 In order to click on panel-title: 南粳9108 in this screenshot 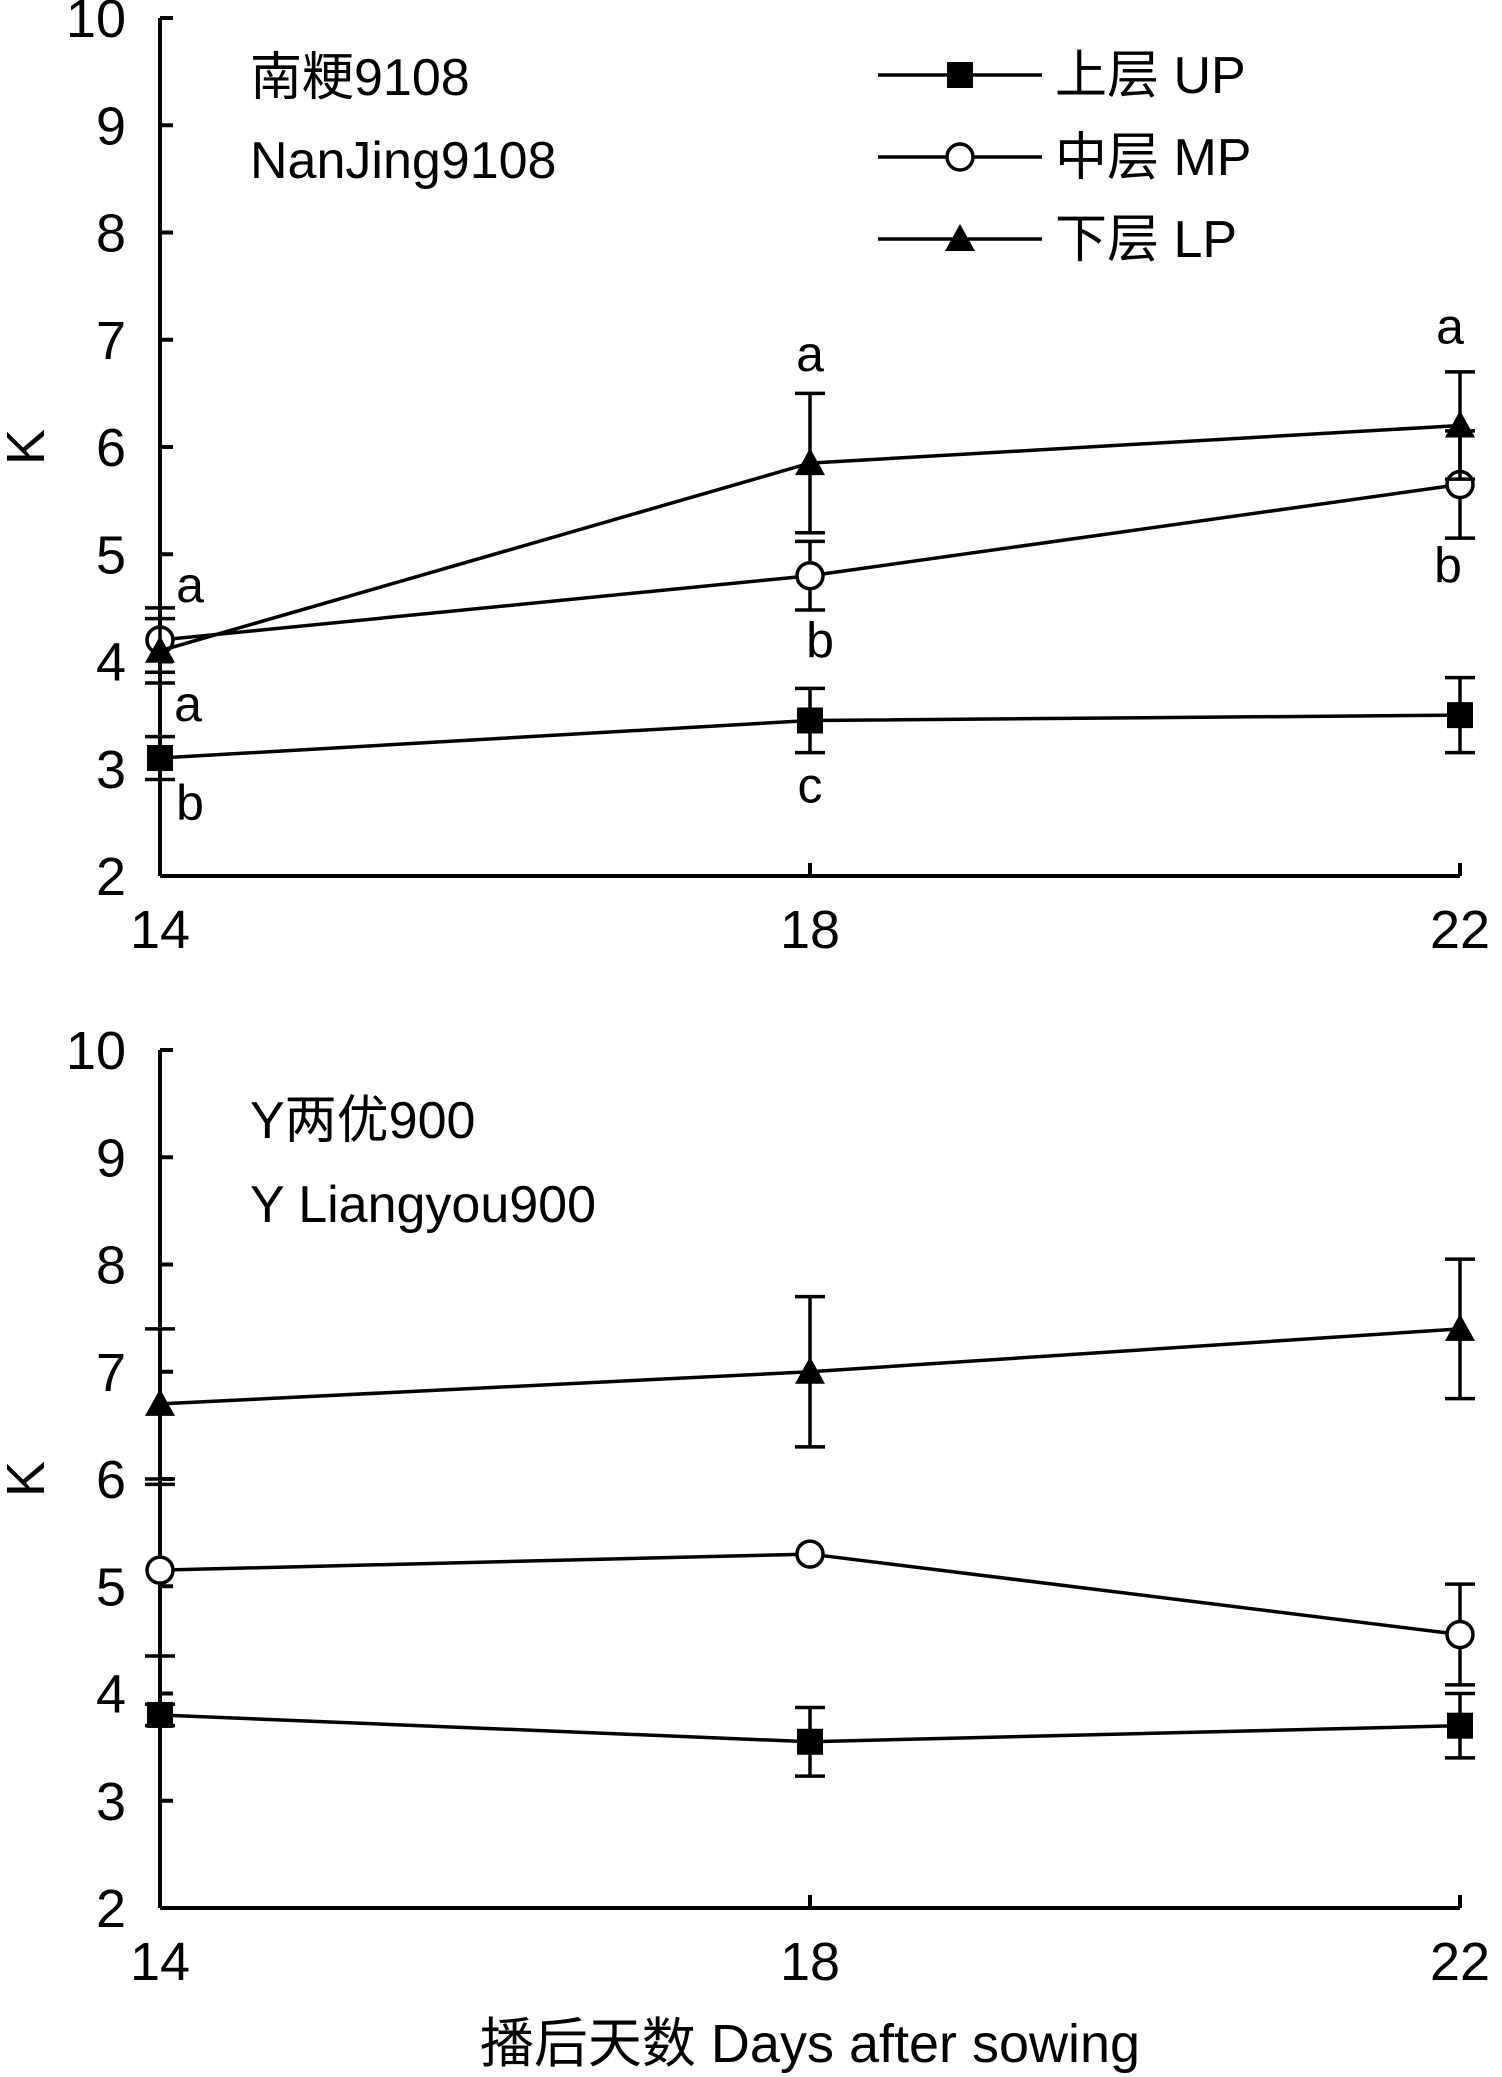, I will do `click(360, 78)`.